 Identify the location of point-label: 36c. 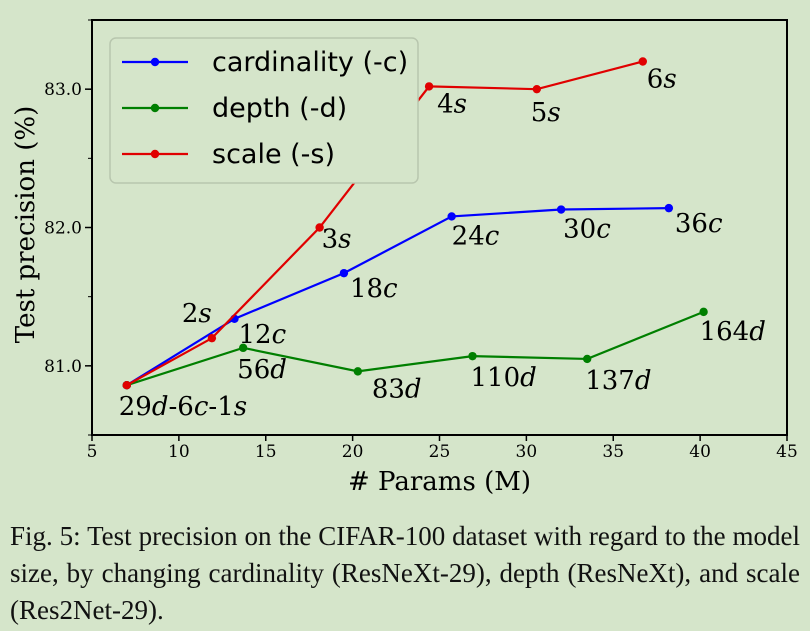
(699, 224).